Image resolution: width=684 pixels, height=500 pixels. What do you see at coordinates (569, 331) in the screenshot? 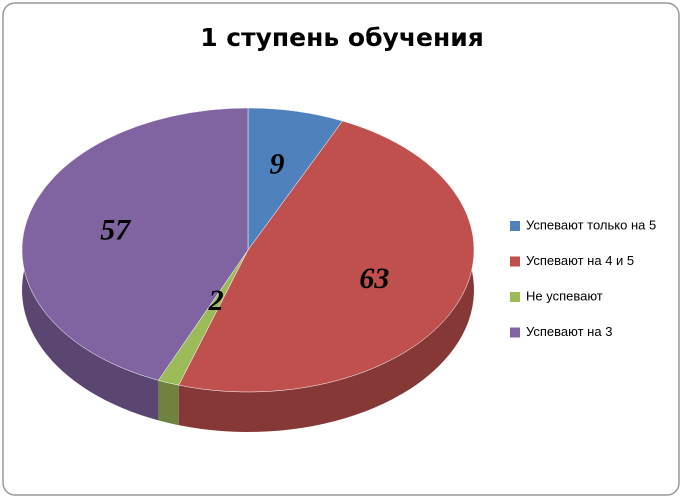
I see `legend-label: Успевают на 3` at bounding box center [569, 331].